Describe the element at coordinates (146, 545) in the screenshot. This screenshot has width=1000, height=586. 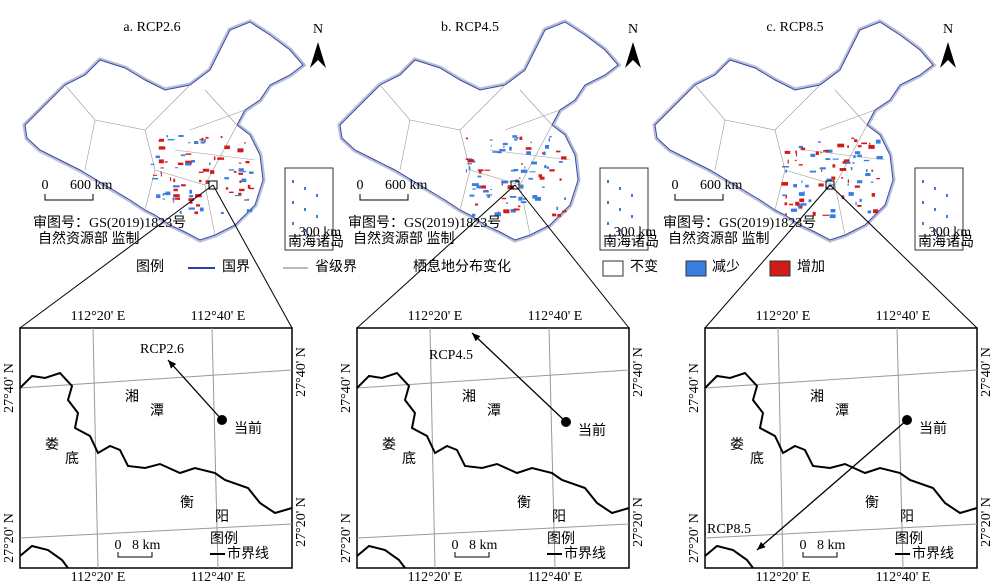
I see `detail-scale-length: 8 km` at that location.